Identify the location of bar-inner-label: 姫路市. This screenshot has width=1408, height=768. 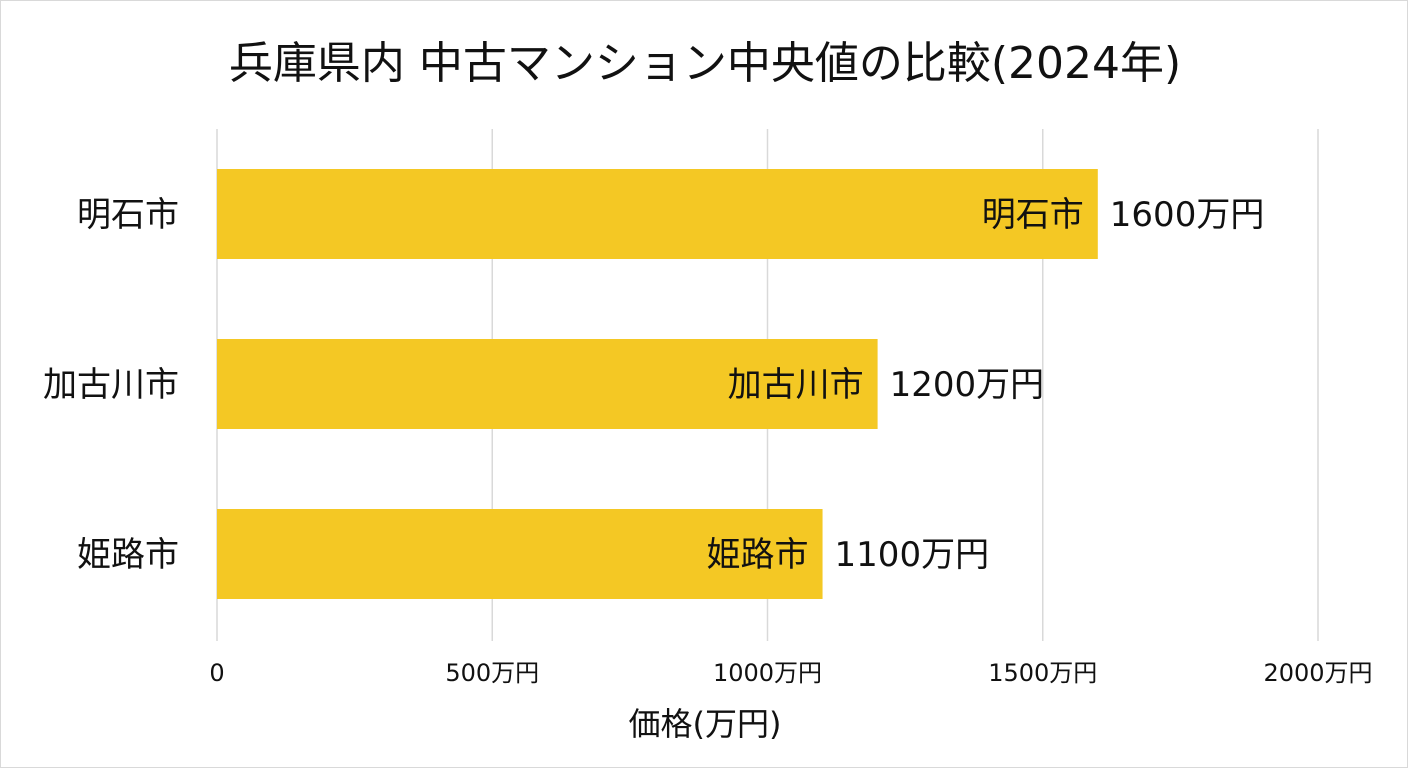
(758, 555).